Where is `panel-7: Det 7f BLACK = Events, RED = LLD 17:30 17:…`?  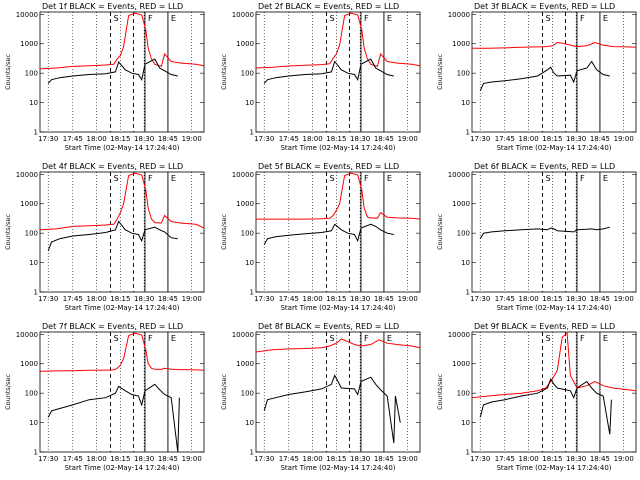 panel-7: Det 7f BLACK = Events, RED = LLD 17:30 17:… is located at coordinates (104, 397).